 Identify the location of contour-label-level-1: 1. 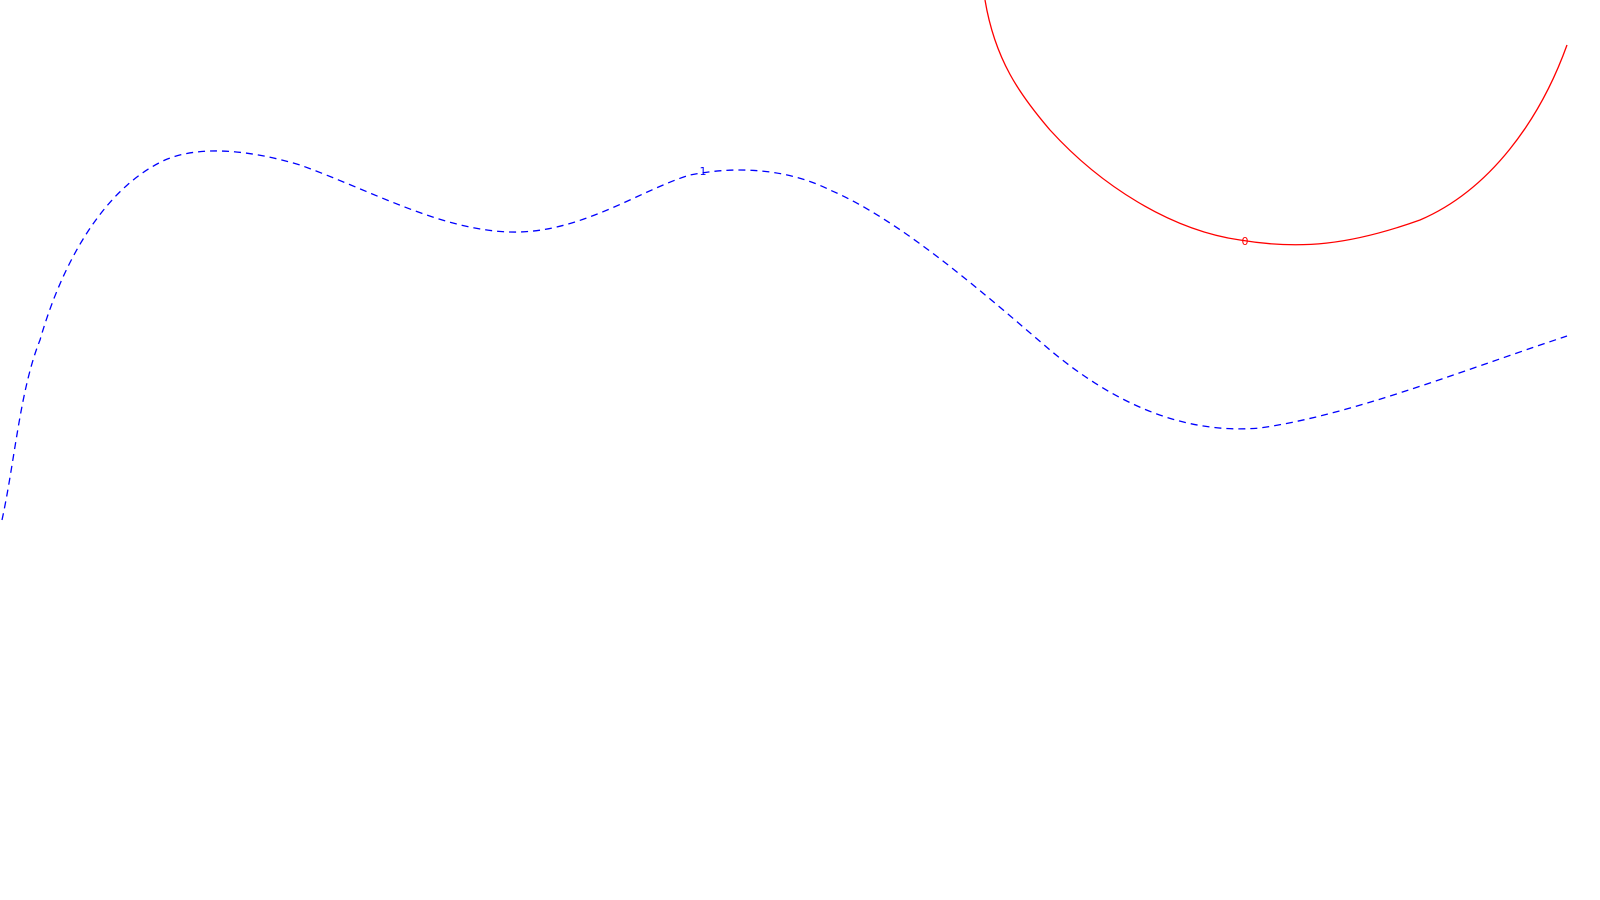
(703, 171).